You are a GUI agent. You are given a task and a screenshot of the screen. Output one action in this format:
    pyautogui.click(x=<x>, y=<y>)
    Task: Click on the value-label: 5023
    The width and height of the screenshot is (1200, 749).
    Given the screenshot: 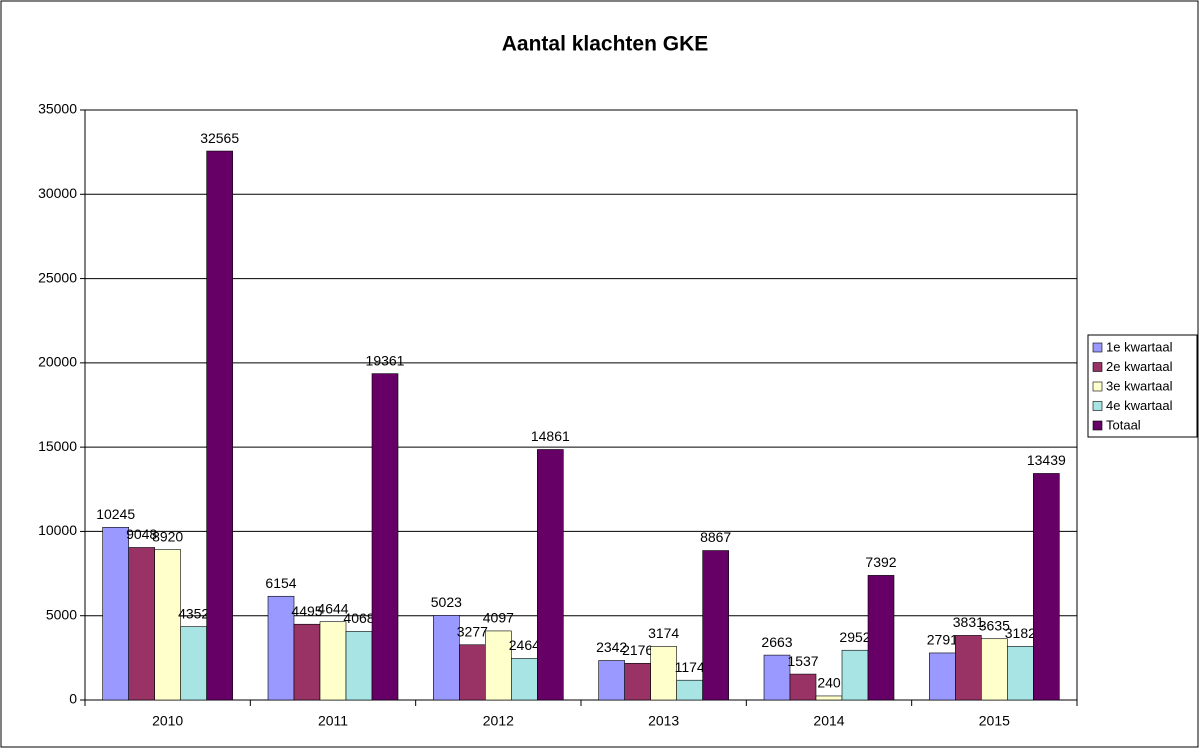 What is the action you would take?
    pyautogui.click(x=446, y=602)
    